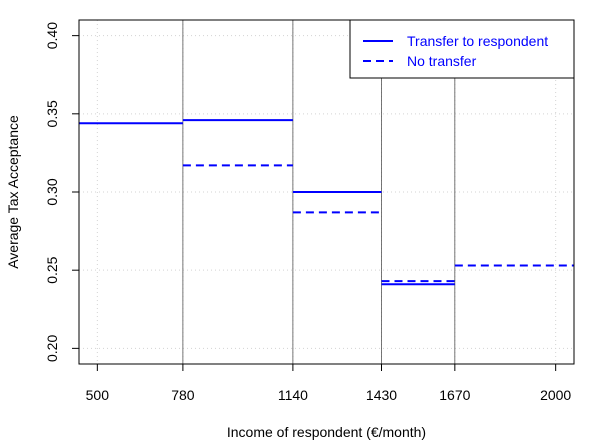 Image resolution: width=595 pixels, height=443 pixels. What do you see at coordinates (381, 395) in the screenshot?
I see `x-tick-label: 1430` at bounding box center [381, 395].